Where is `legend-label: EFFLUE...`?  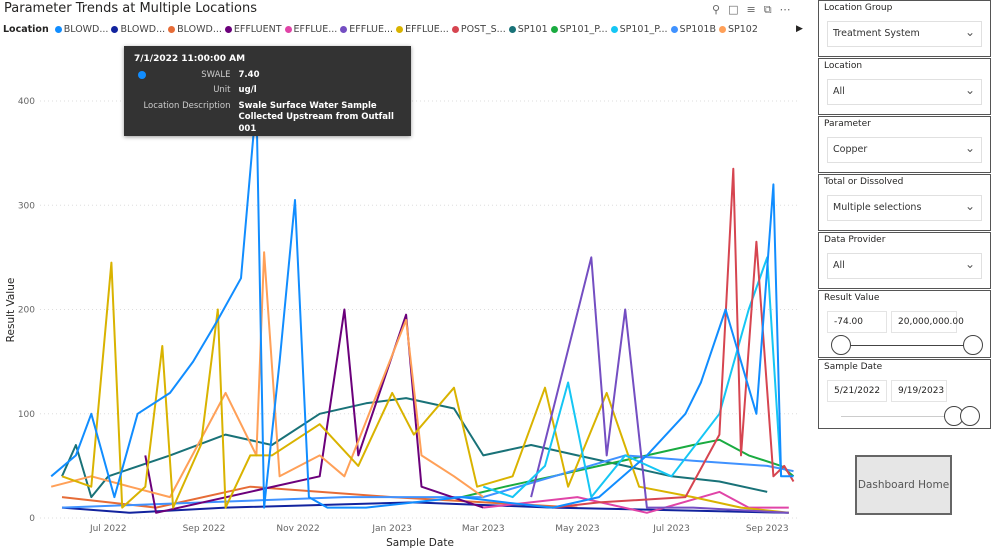
legend-label: EFFLUE... is located at coordinates (371, 29).